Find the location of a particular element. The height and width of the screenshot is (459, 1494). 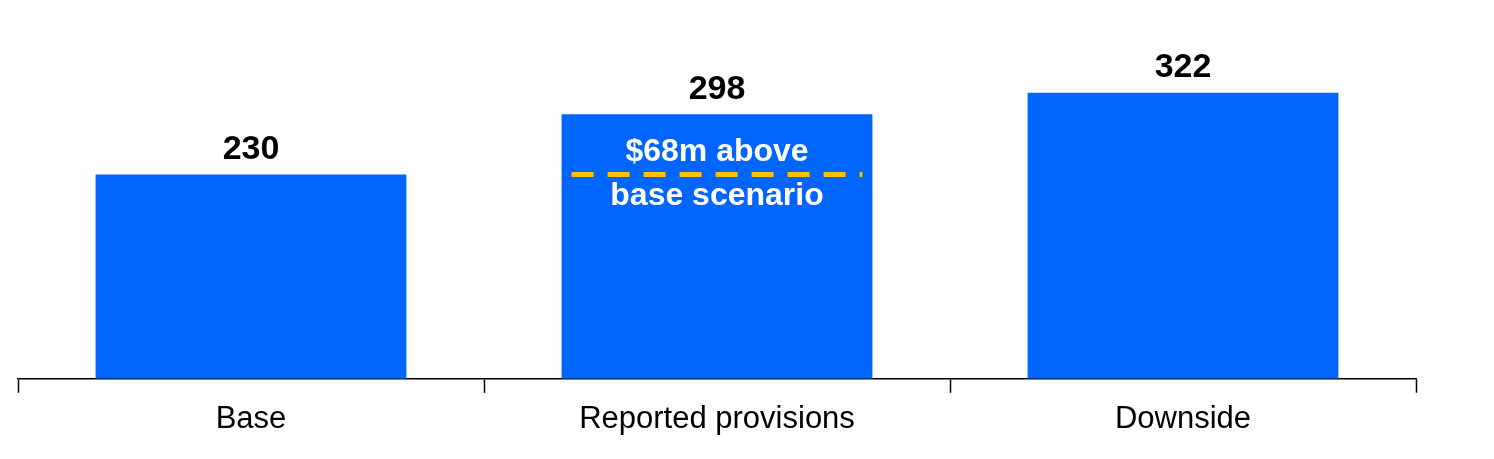

x-tick-label: Base is located at coordinates (251, 417).